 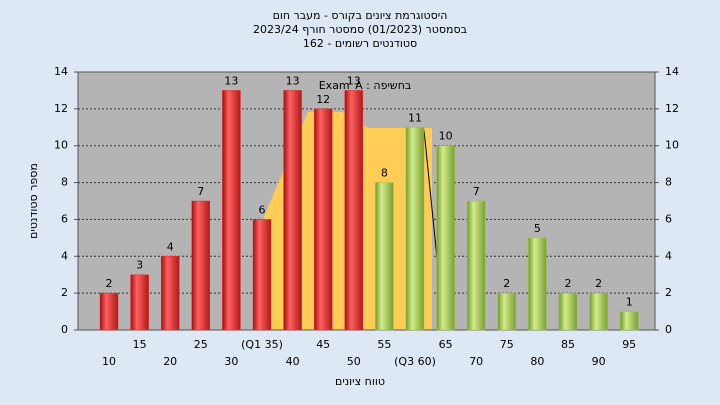 I want to click on data-label: 6, so click(x=262, y=209).